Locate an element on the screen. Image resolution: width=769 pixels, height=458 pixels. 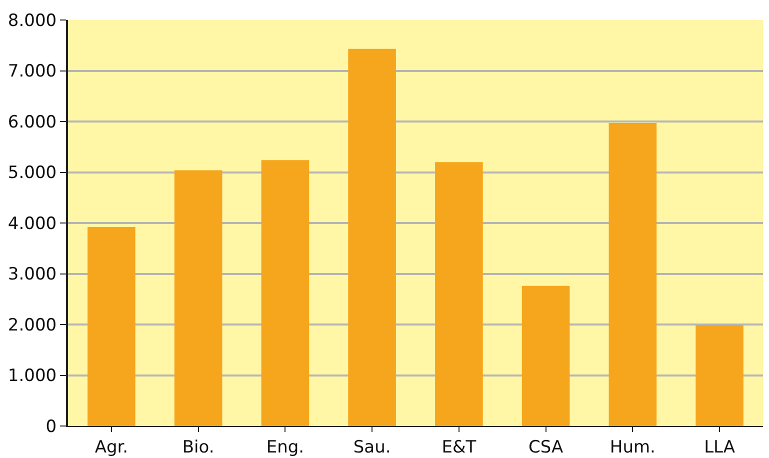
x-tick-label: Eng. is located at coordinates (285, 447).